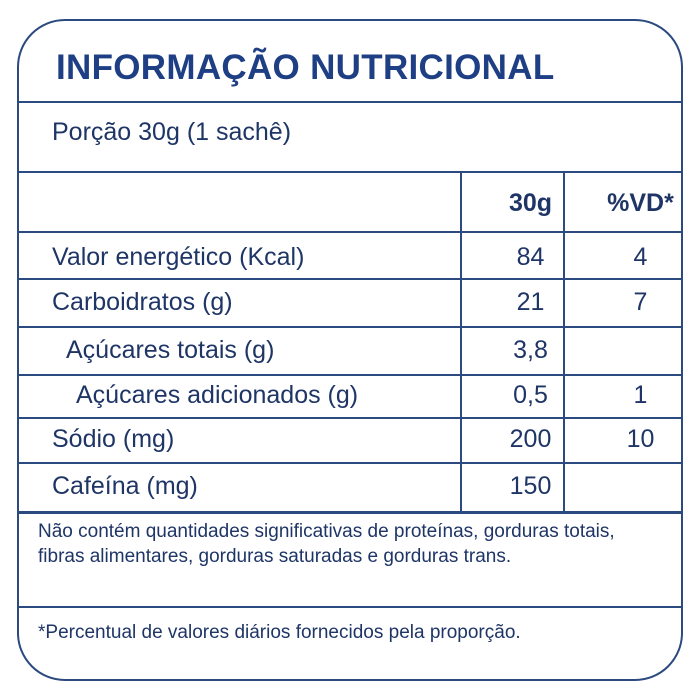 Image resolution: width=700 pixels, height=700 pixels. I want to click on nutrient-amount: 21, so click(530, 302).